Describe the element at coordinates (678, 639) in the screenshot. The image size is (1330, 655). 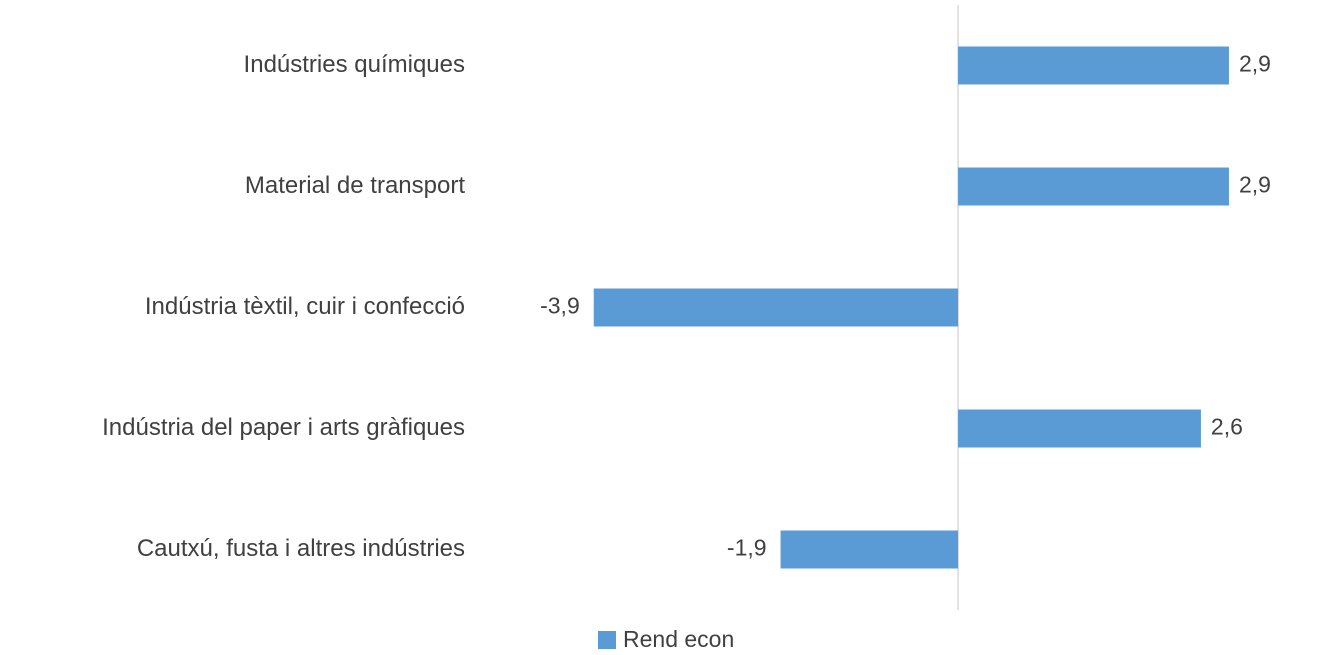
I see `legend-label: Rend econ` at that location.